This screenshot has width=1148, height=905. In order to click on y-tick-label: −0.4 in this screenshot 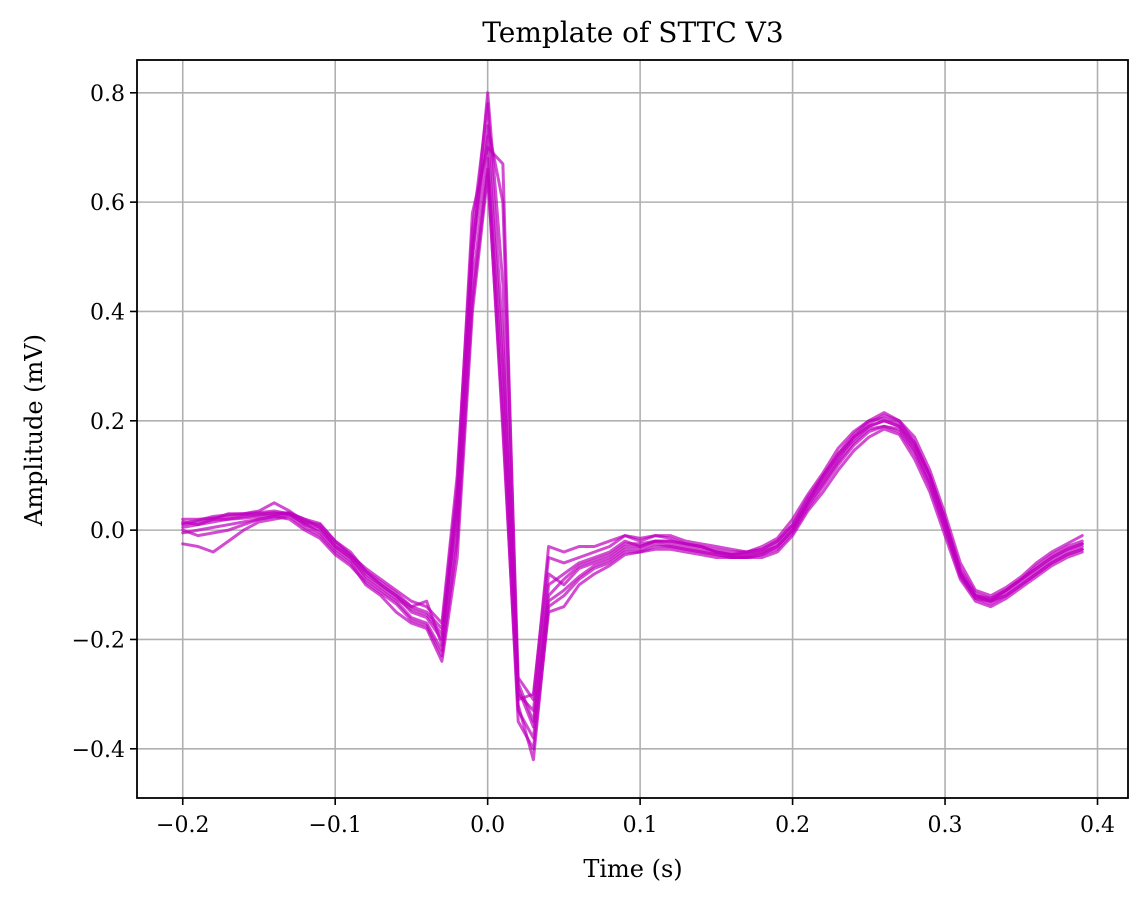, I will do `click(98, 750)`.